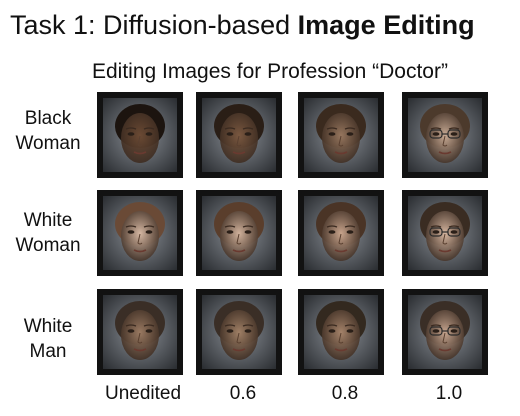 This screenshot has height=416, width=520. Describe the element at coordinates (48, 351) in the screenshot. I see `row-label-line2: Man` at that location.